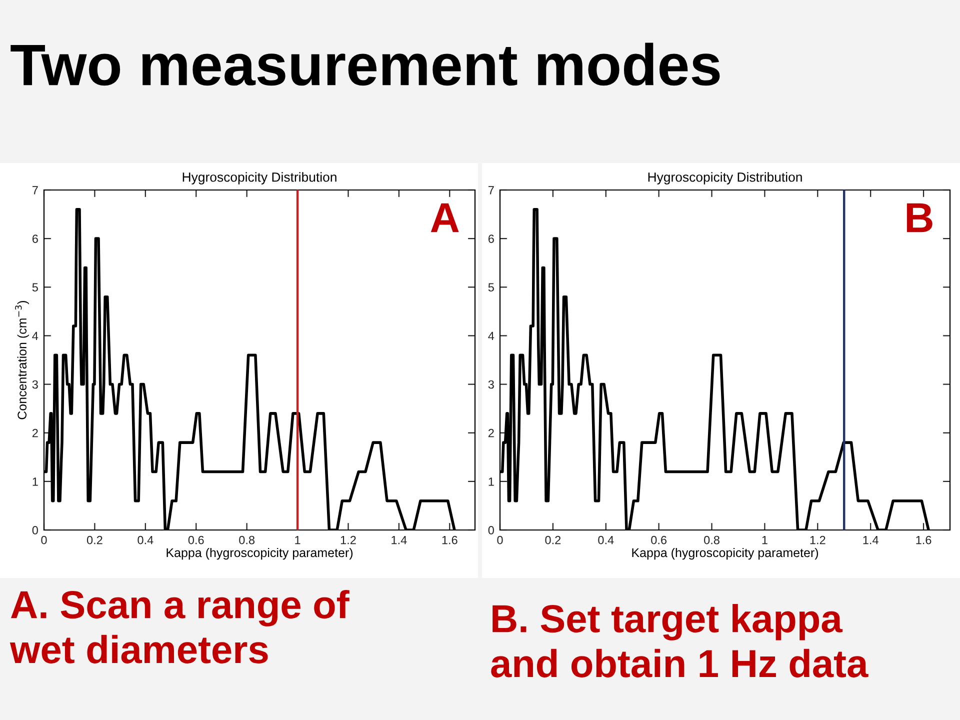 The height and width of the screenshot is (720, 960). What do you see at coordinates (679, 641) in the screenshot?
I see `text: B. Set target kappa and obtain 1 Hz data` at bounding box center [679, 641].